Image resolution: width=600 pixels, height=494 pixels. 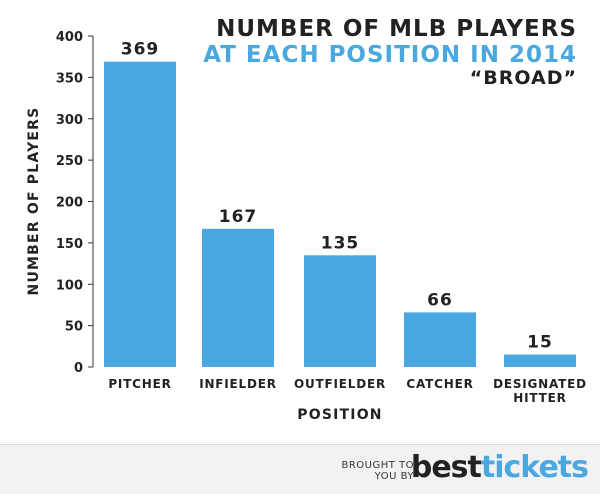 I want to click on y-axis-title: NUMBER OF PLAYERS, so click(x=34, y=201).